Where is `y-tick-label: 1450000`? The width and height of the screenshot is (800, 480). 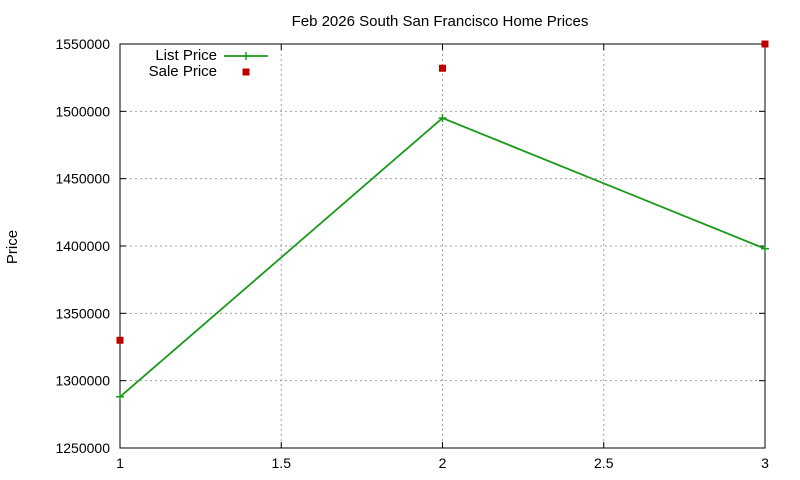
y-tick-label: 1450000 is located at coordinates (82, 179).